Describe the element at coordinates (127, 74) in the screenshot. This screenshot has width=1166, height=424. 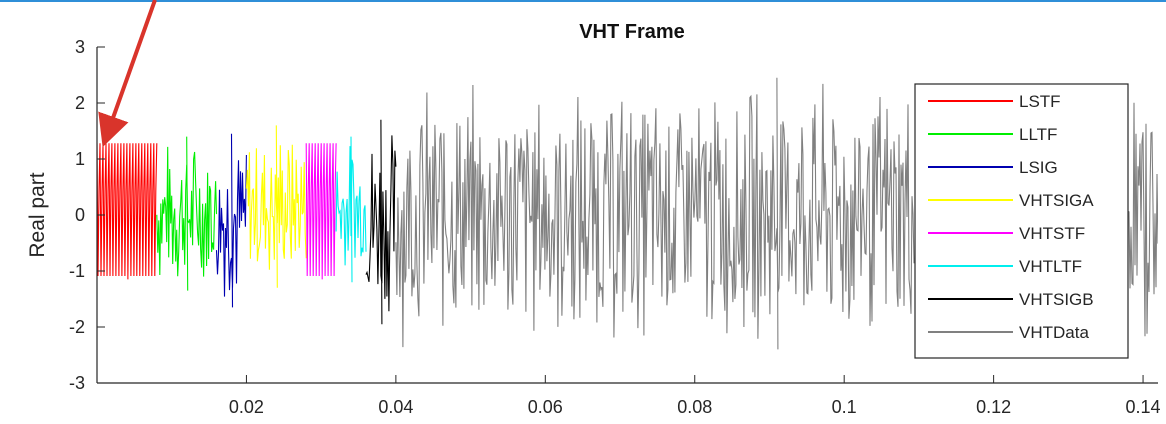
I see `annotation-arrow` at that location.